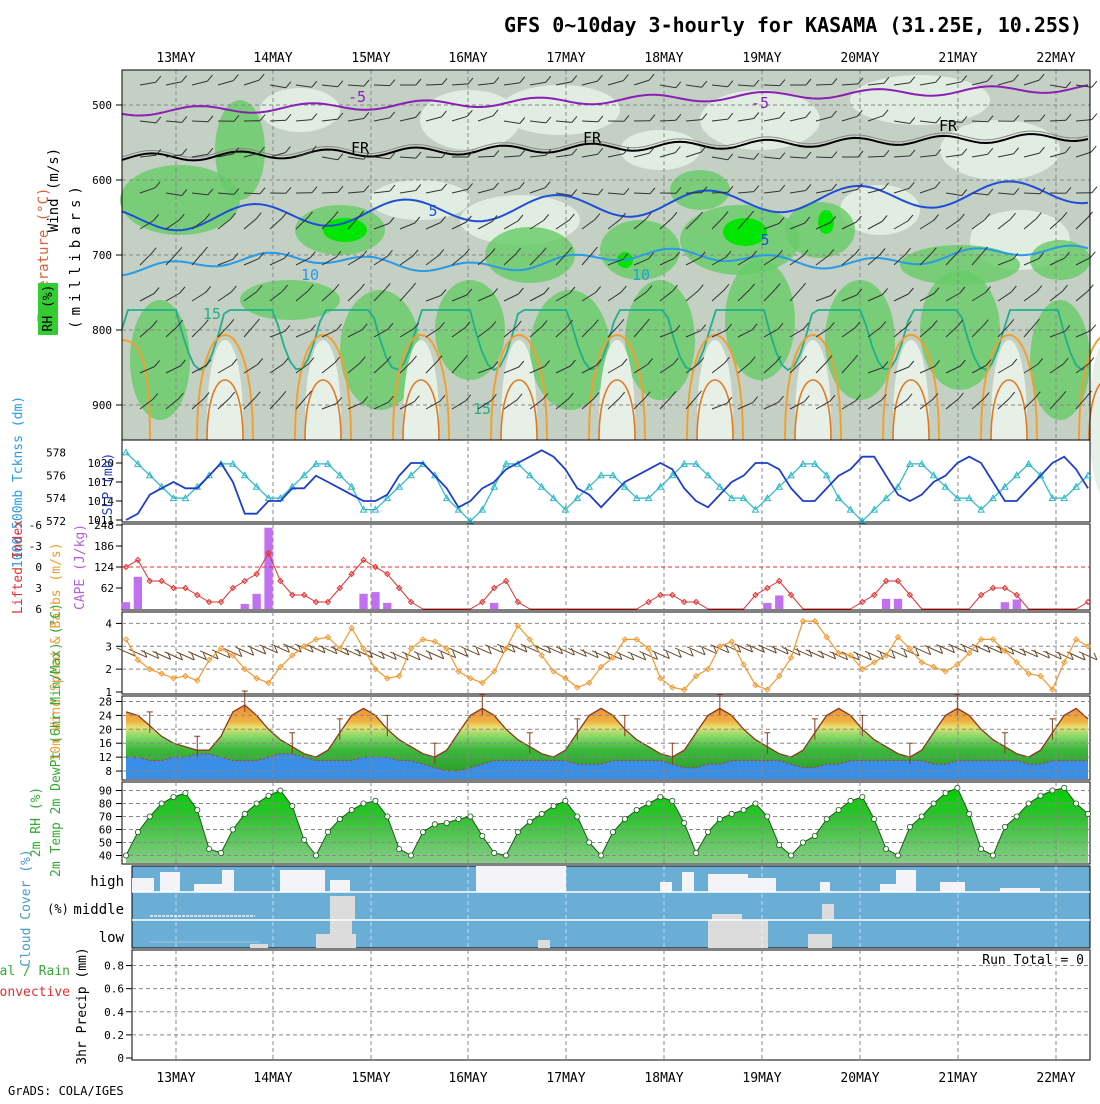 The width and height of the screenshot is (1100, 1104). I want to click on date-label-bottom: 18MAY, so click(663, 1078).